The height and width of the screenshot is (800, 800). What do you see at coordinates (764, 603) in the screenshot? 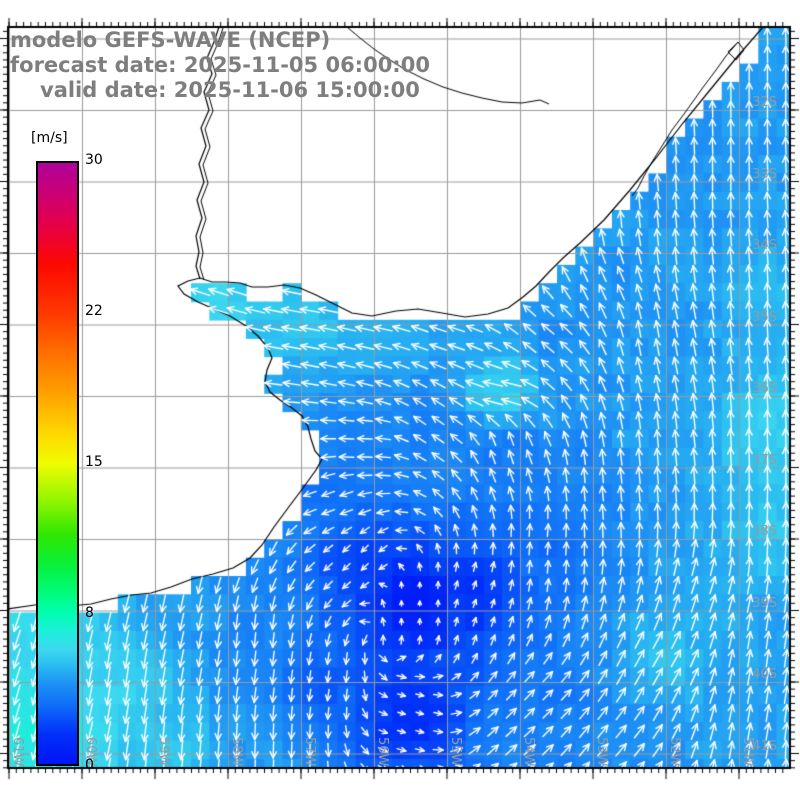
I see `latitude-tick-label: 39S` at bounding box center [764, 603].